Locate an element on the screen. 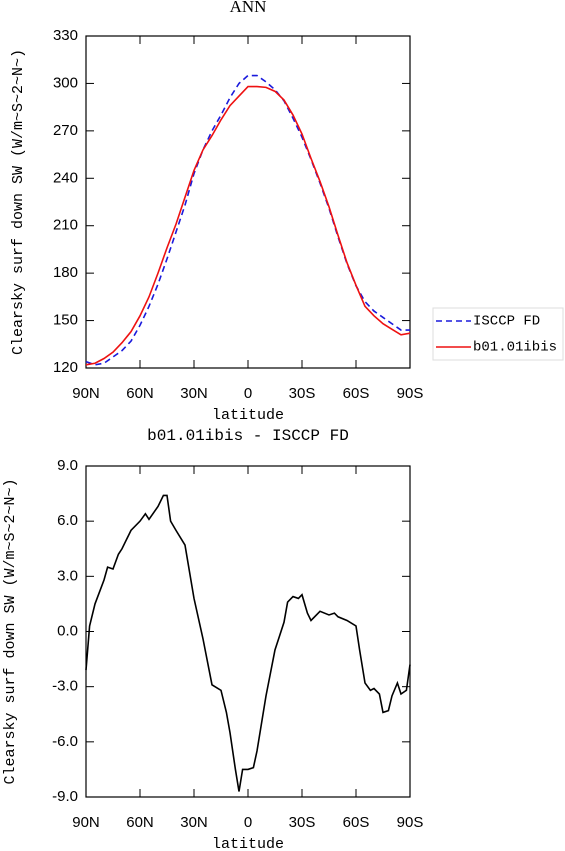 Image resolution: width=565 pixels, height=851 pixels. y-tick-label: 180 is located at coordinates (65, 272).